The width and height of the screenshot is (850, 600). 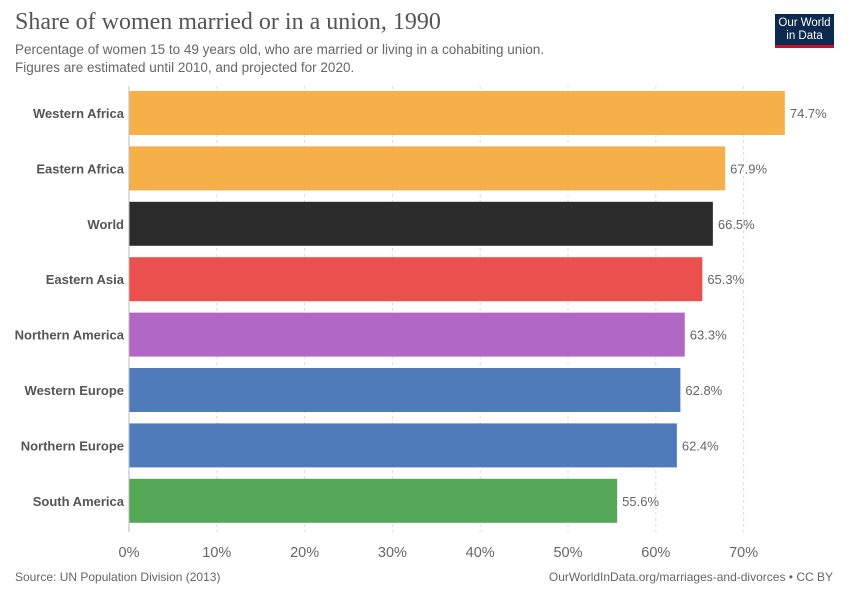 What do you see at coordinates (808, 113) in the screenshot?
I see `value-label: 74.7%` at bounding box center [808, 113].